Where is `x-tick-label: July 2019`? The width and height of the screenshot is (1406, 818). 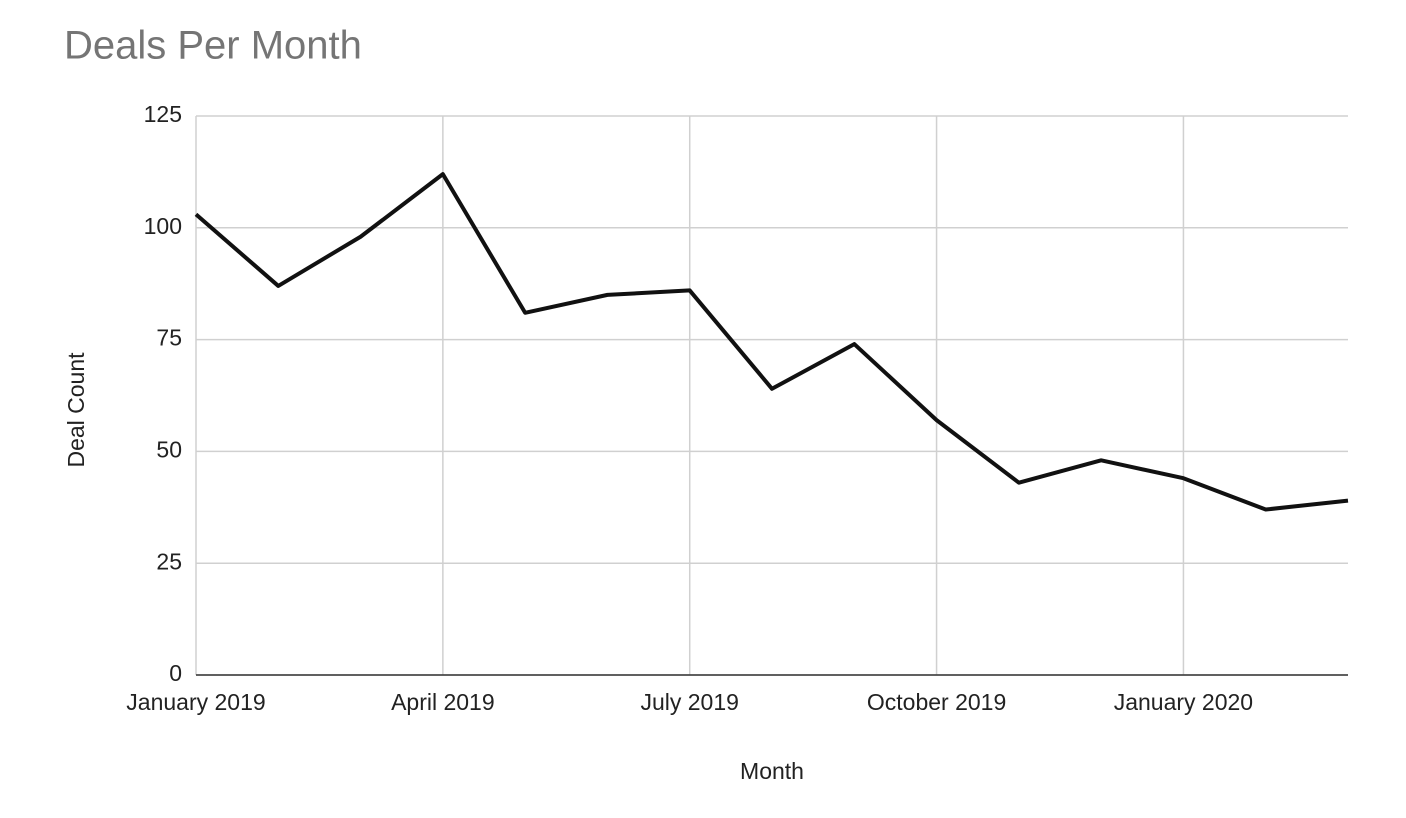 x-tick-label: July 2019 is located at coordinates (689, 702).